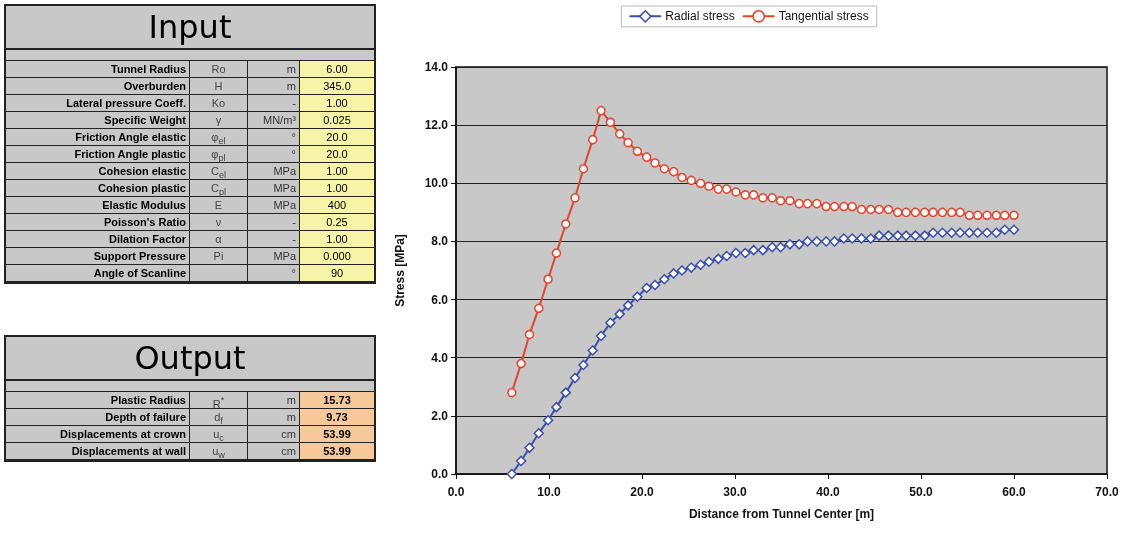 This screenshot has height=544, width=1123. Describe the element at coordinates (823, 16) in the screenshot. I see `legend-label: Tangential stress` at that location.